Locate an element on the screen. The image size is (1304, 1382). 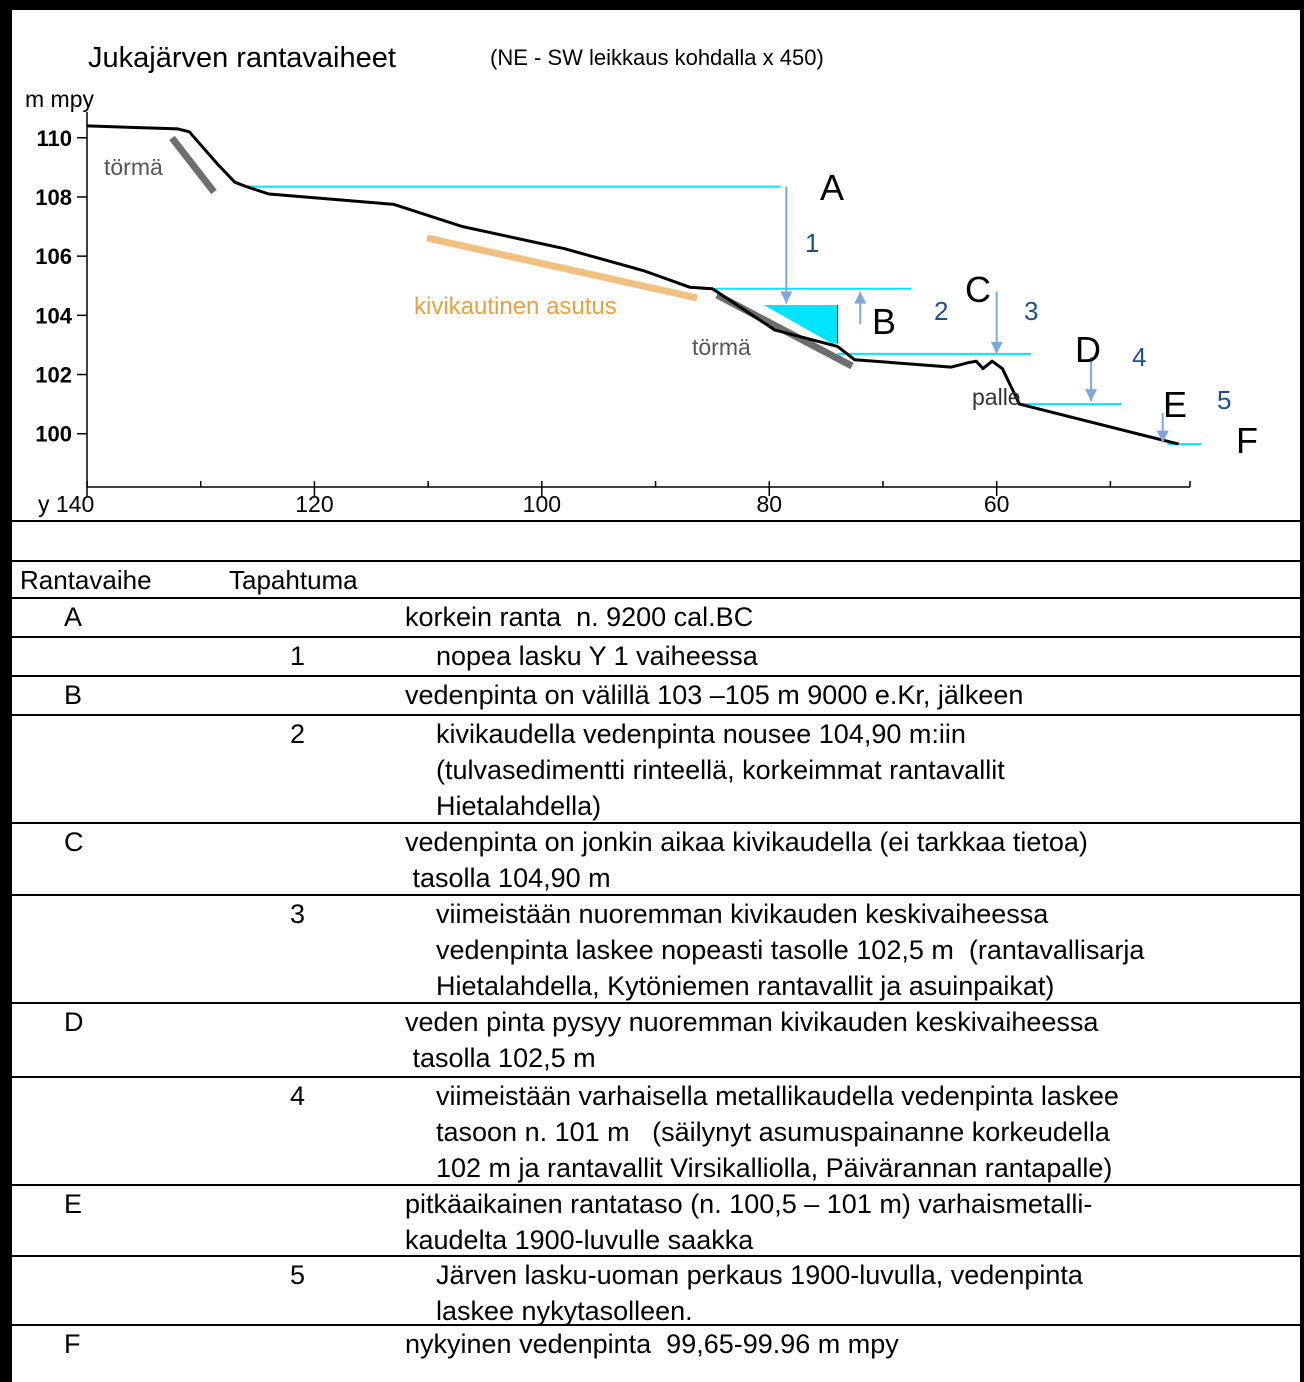
table-event-1: 1 is located at coordinates (298, 656).